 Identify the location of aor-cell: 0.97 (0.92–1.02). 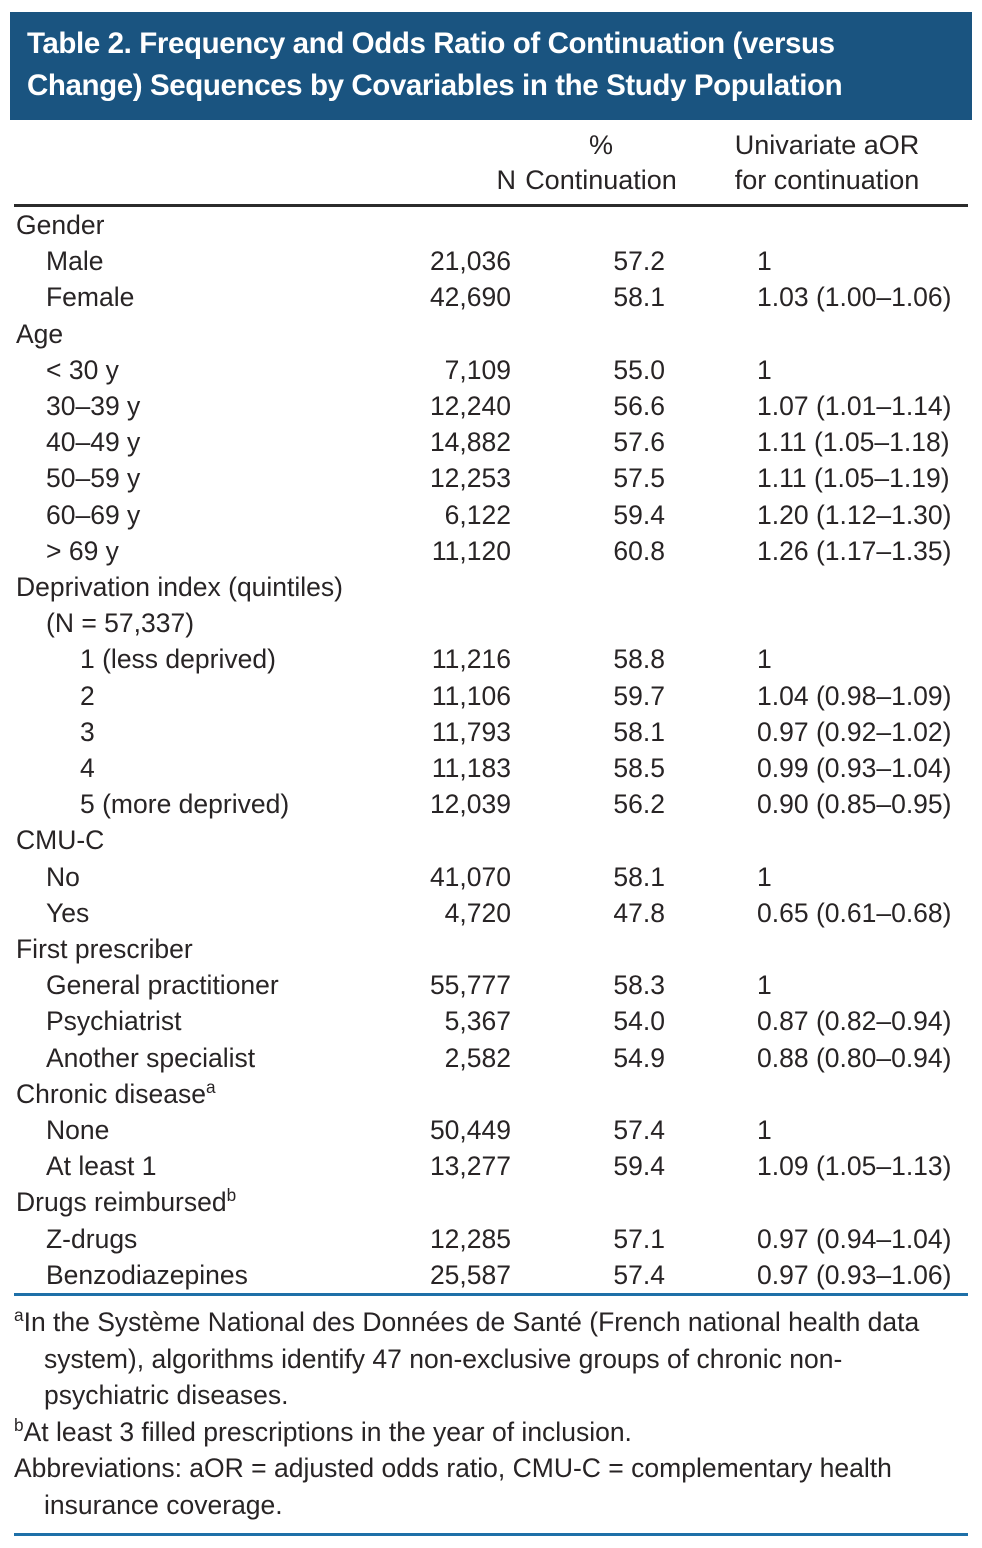
(854, 731).